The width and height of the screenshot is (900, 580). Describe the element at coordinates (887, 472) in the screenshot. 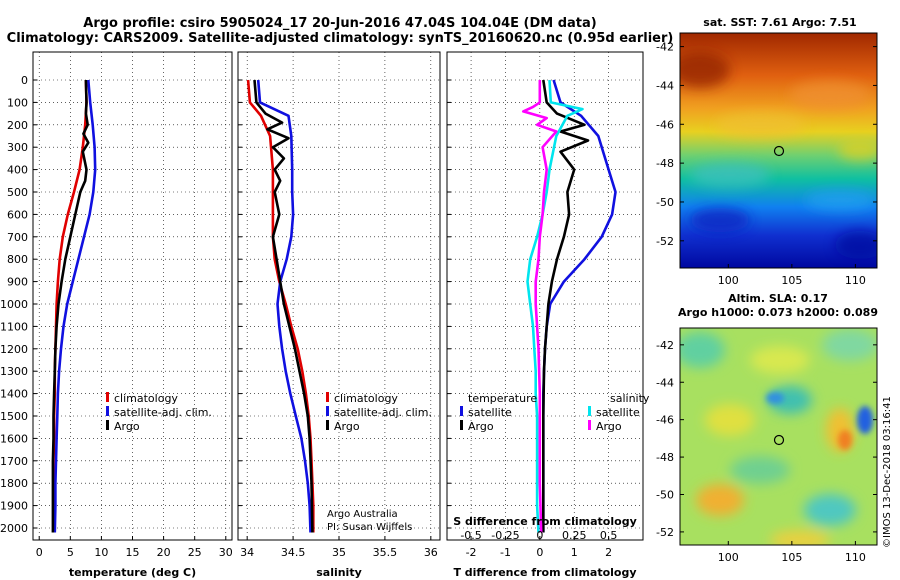

I see `imos-credit: ©IMOS 13-Dec-2018 03:16:41` at that location.